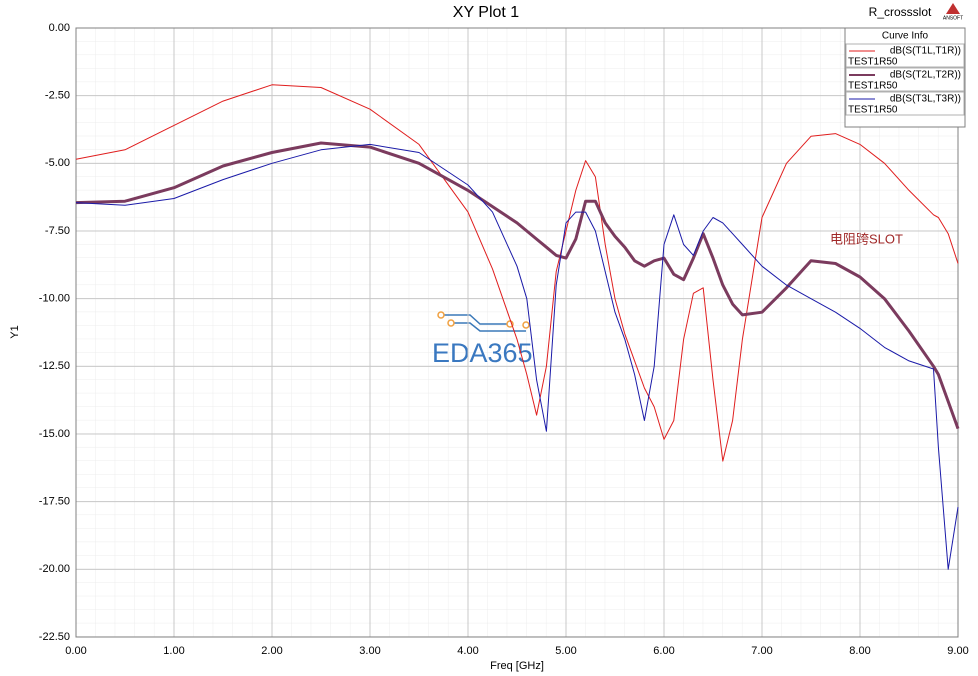 The width and height of the screenshot is (978, 676). What do you see at coordinates (54, 502) in the screenshot?
I see `y-tick-label: -17.50` at bounding box center [54, 502].